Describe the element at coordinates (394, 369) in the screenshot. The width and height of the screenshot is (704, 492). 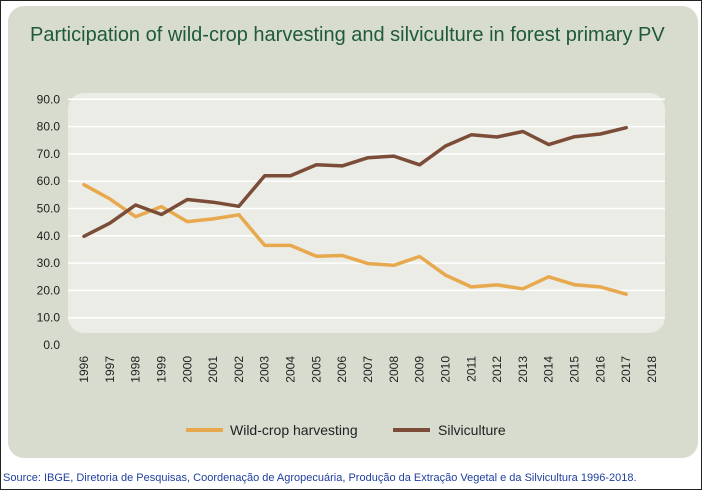
I see `x-tick-label: 2008` at that location.